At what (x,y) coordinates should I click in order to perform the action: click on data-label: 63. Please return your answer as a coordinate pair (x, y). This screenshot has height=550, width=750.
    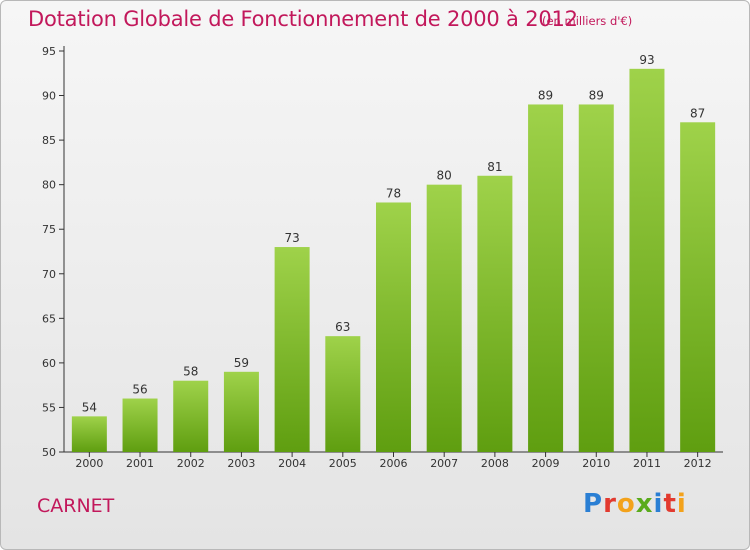
    Looking at the image, I should click on (342, 327).